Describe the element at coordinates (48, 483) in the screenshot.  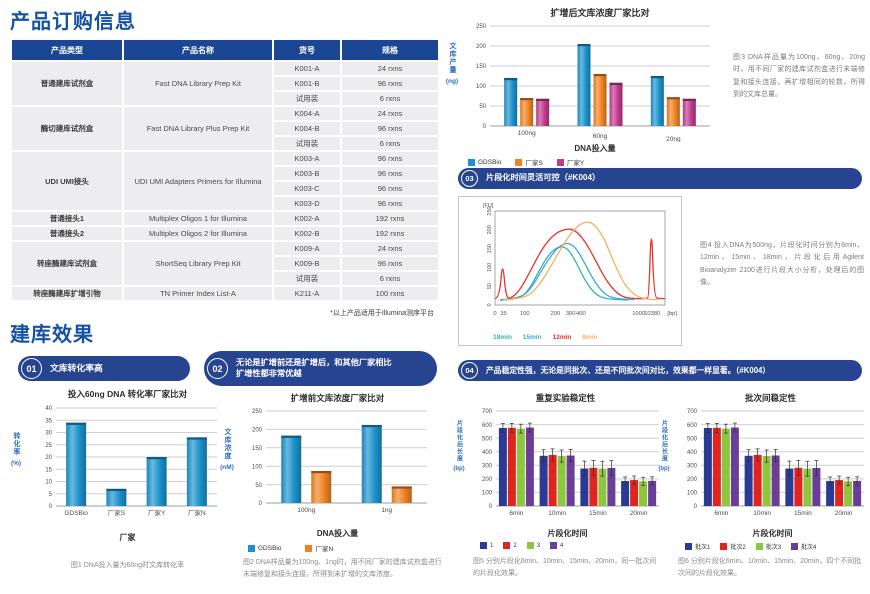
I see `svg-text: 10` at that location.